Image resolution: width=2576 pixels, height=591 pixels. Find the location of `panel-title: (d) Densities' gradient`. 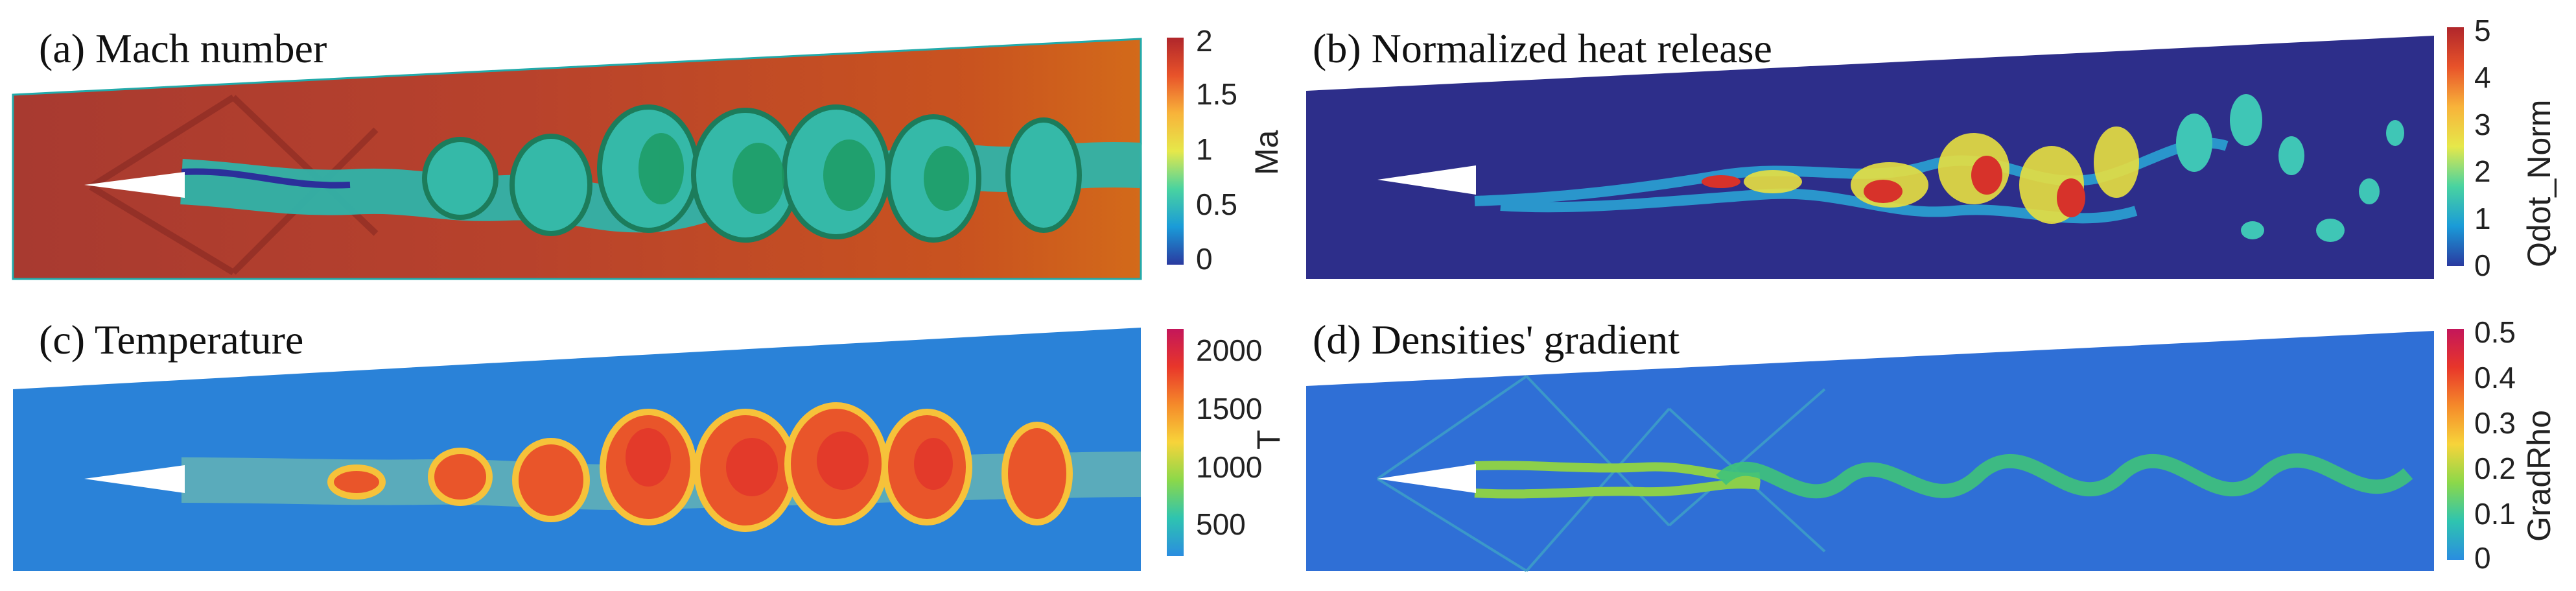

panel-title: (d) Densities' gradient is located at coordinates (1496, 340).